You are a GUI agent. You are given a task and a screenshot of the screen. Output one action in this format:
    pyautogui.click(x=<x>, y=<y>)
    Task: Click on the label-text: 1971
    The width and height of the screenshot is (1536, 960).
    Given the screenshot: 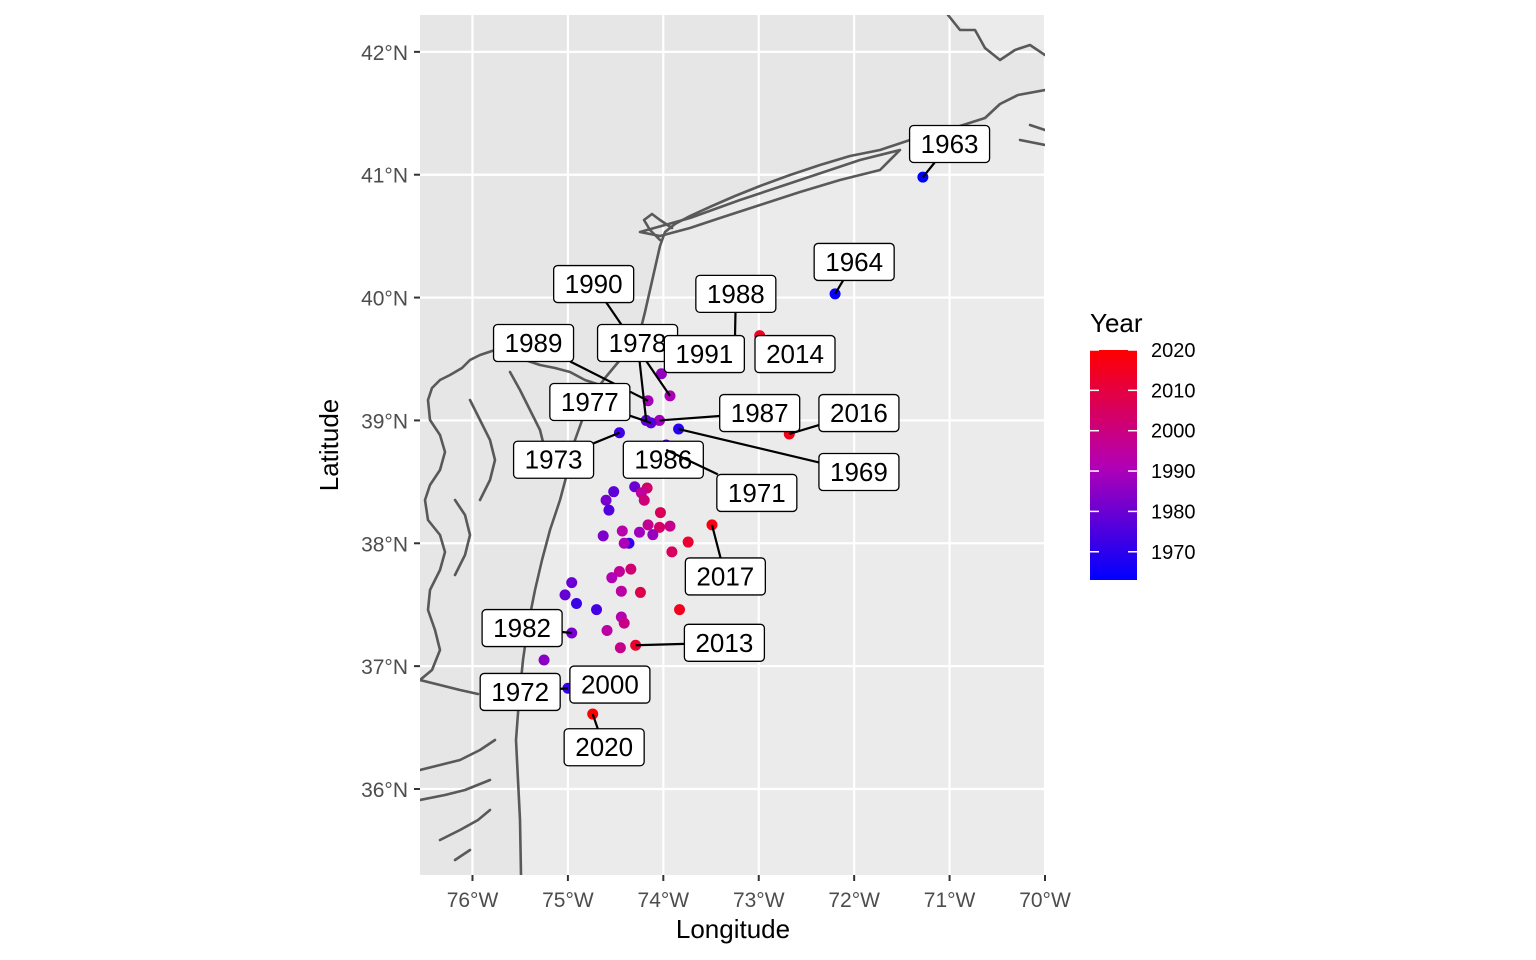 What is the action you would take?
    pyautogui.click(x=757, y=493)
    